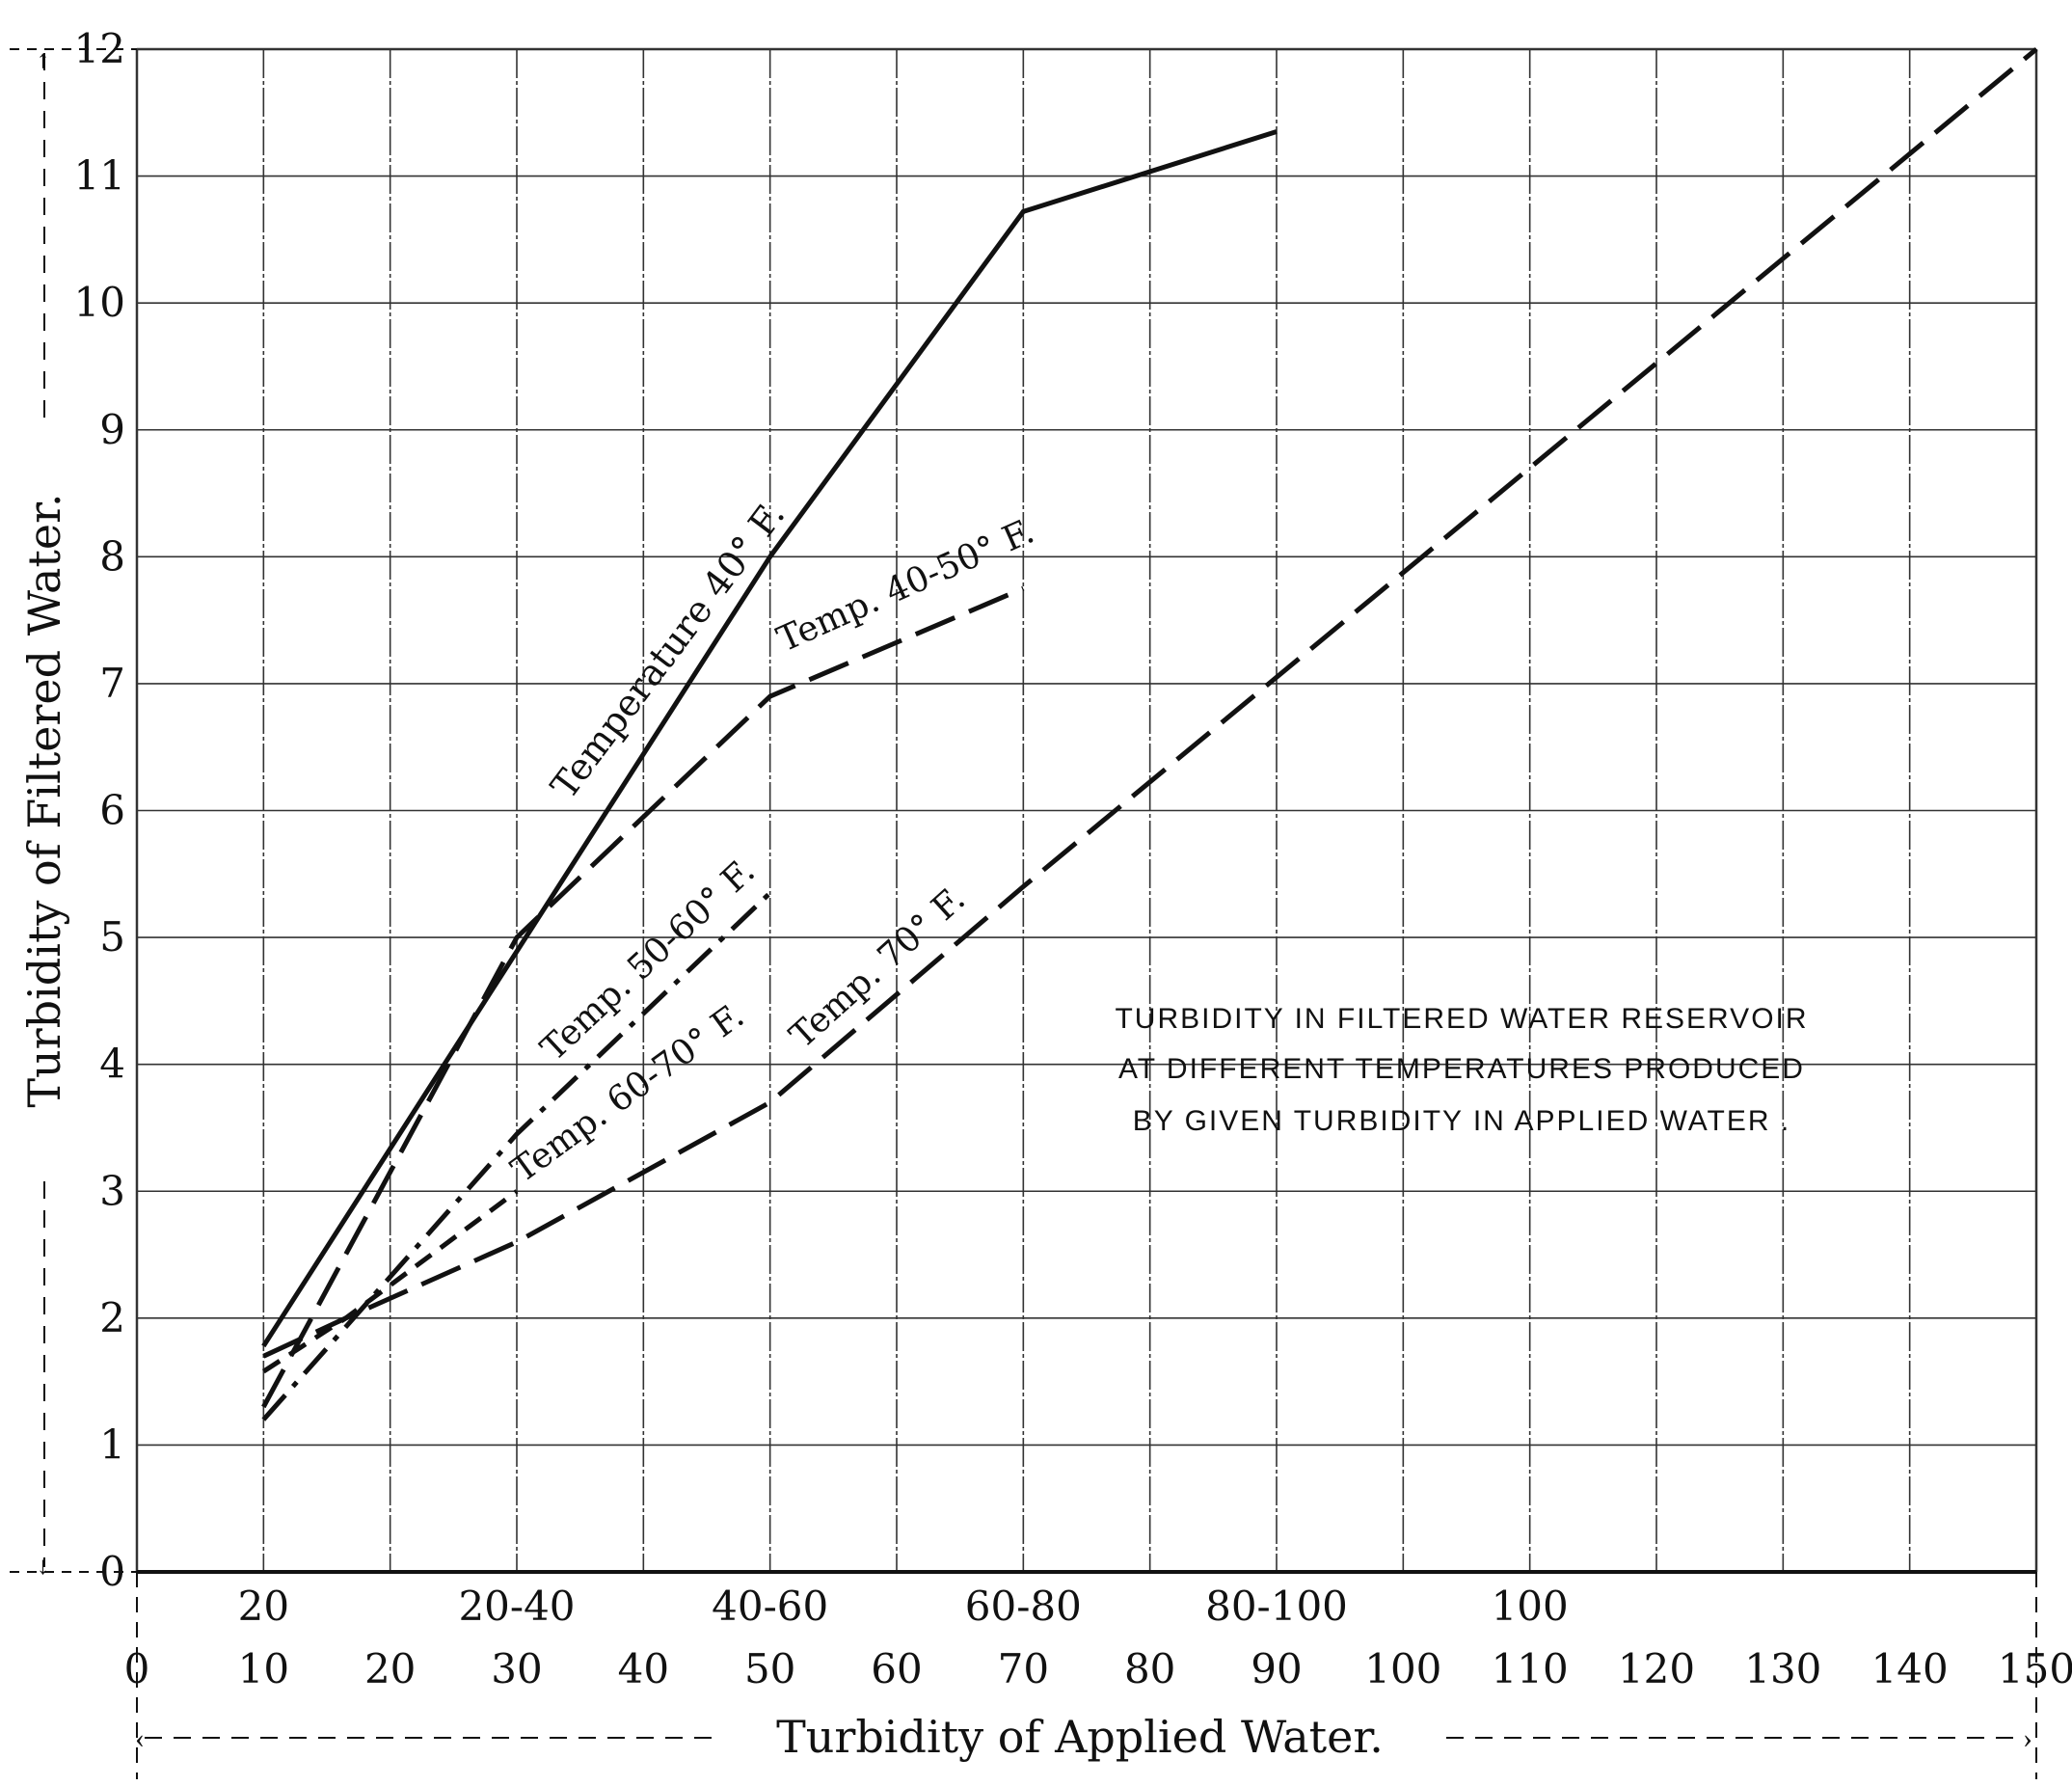 The width and height of the screenshot is (2072, 1786). I want to click on y-tick-label: 3, so click(112, 1190).